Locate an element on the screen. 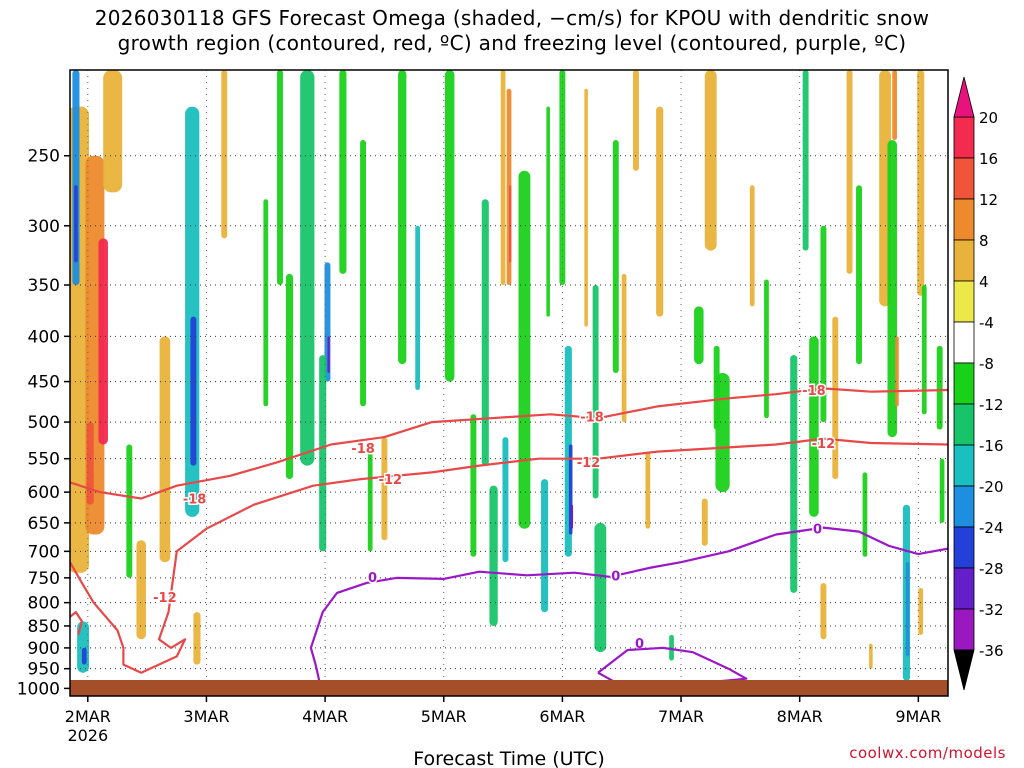  ground-surface is located at coordinates (509, 688).